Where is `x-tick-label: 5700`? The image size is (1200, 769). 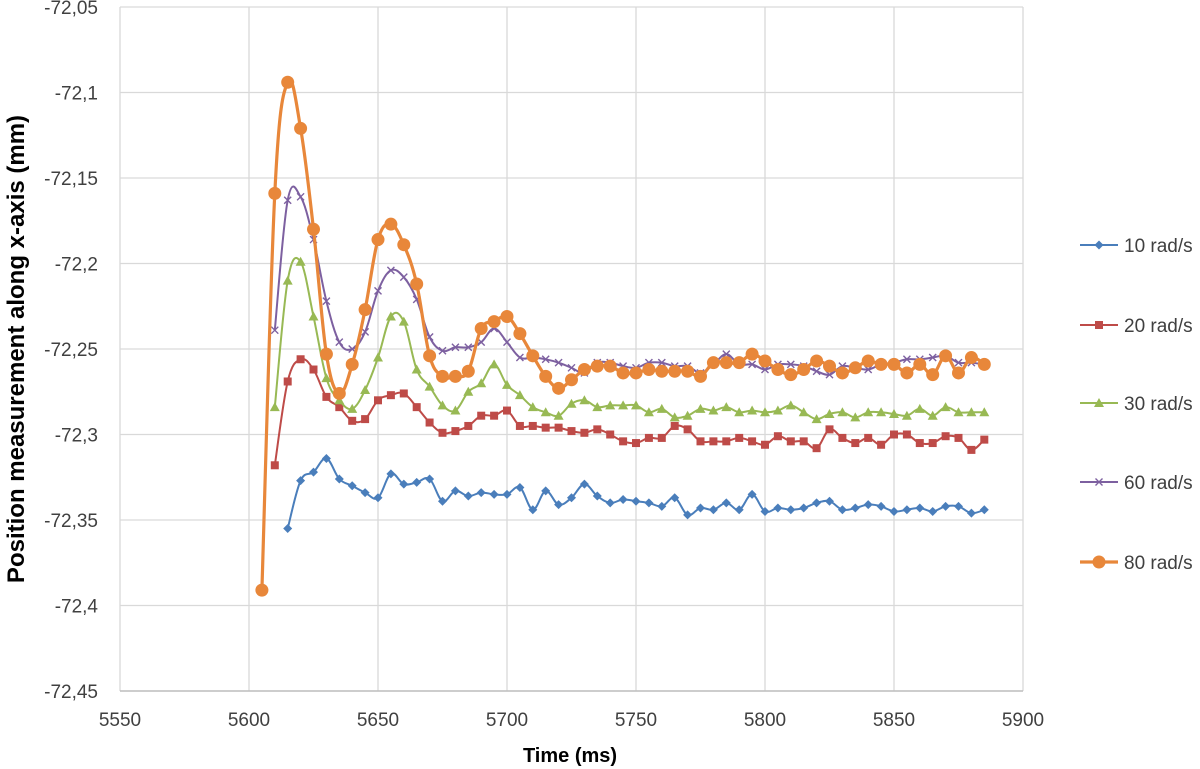
x-tick-label: 5700 is located at coordinates (507, 720).